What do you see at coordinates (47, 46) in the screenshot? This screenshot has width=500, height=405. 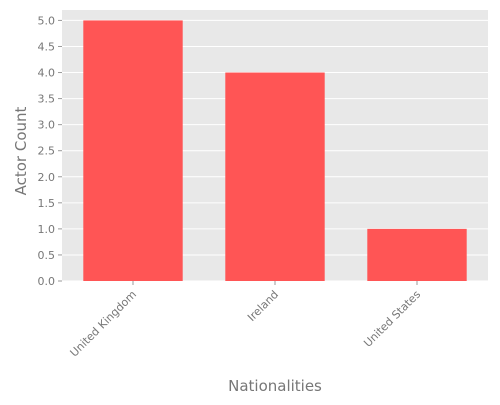 I see `y-tick-label: 4.5` at bounding box center [47, 46].